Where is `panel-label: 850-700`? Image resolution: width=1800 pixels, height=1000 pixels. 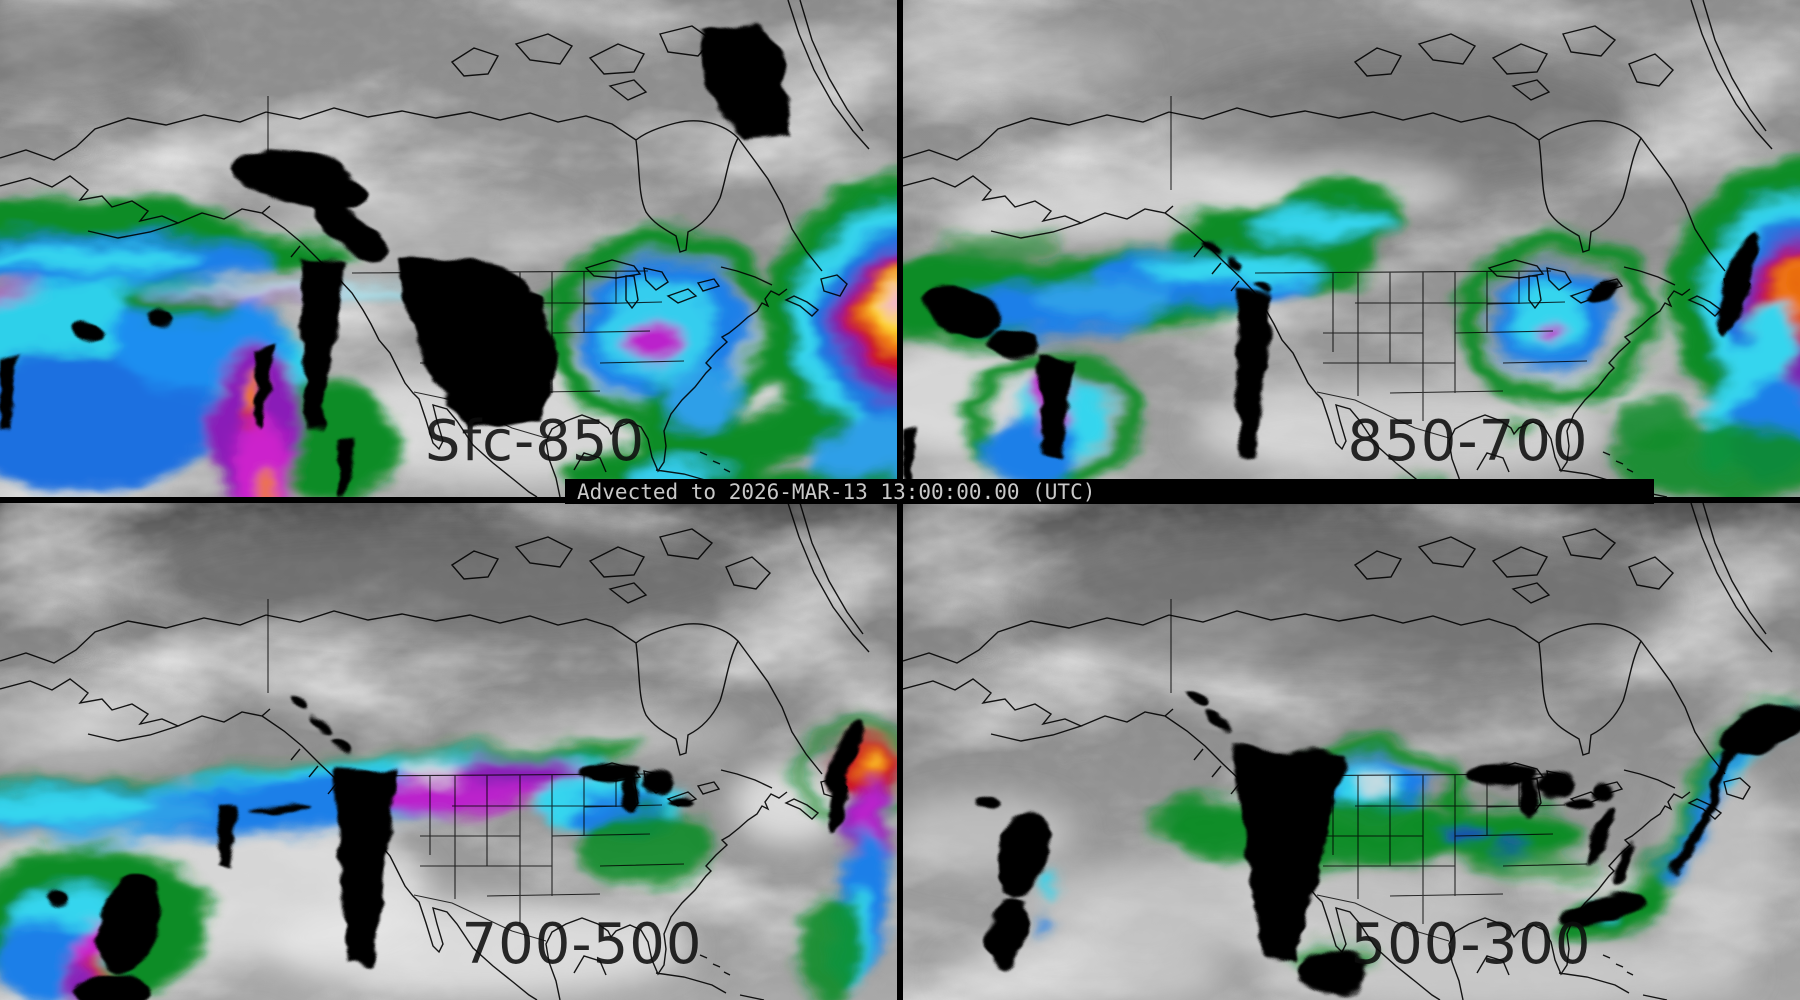 panel-label: 850-700 is located at coordinates (1468, 441).